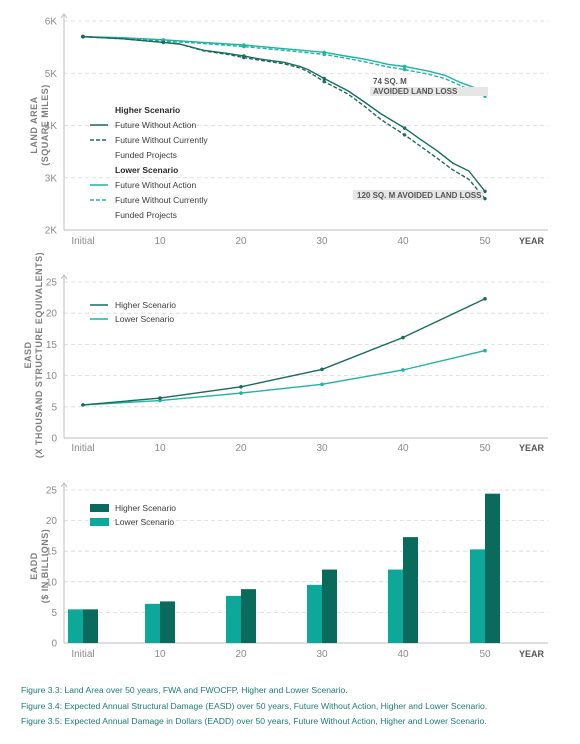  What do you see at coordinates (39, 125) in the screenshot?
I see `y-axis-label: LAND AREA(SQUARE MILES)` at bounding box center [39, 125].